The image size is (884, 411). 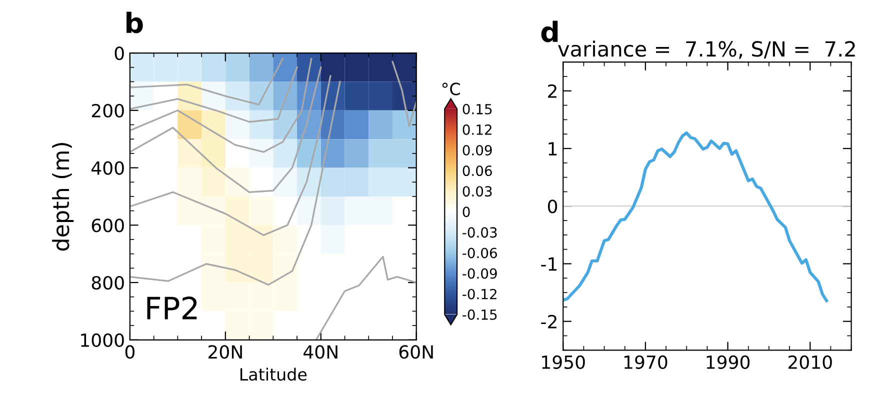 What do you see at coordinates (810, 362) in the screenshot?
I see `x-tick-label: 2010` at bounding box center [810, 362].